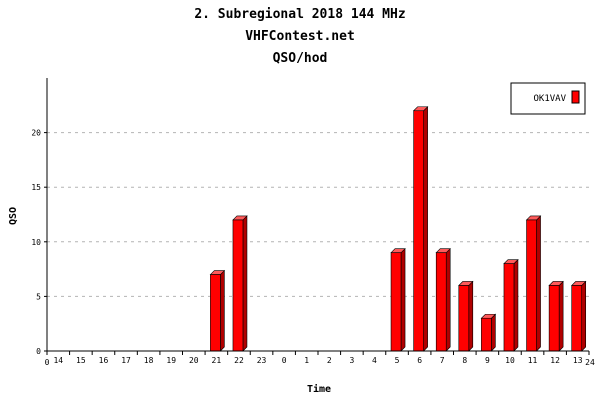 Image resolution: width=600 pixels, height=400 pixels. I want to click on x-tick-label-4: 4, so click(374, 360).